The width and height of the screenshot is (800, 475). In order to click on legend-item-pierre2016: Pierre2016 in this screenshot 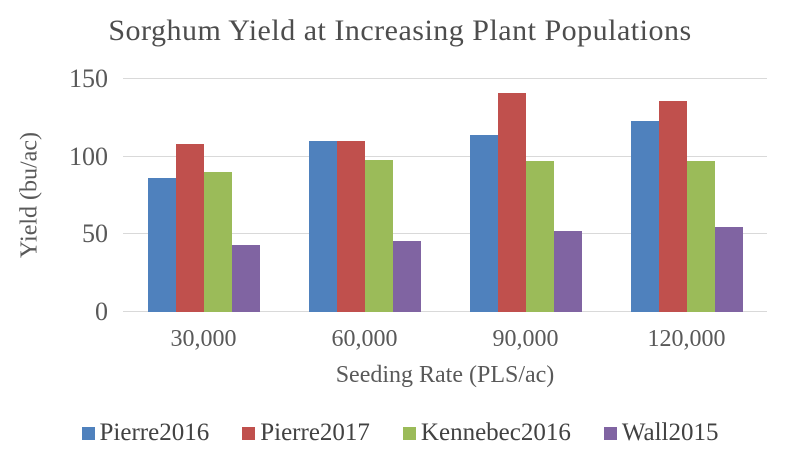, I will do `click(145, 432)`.